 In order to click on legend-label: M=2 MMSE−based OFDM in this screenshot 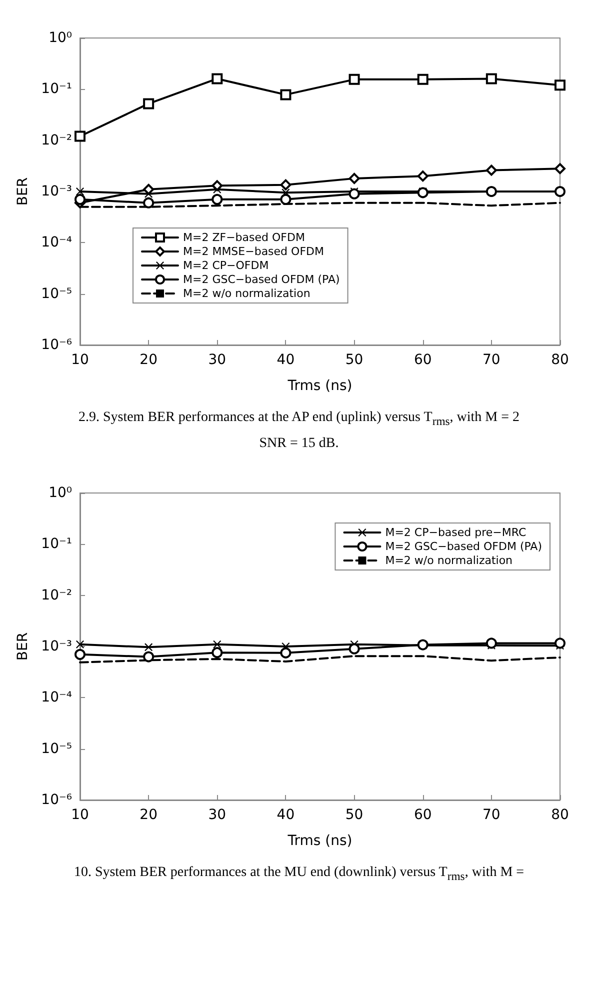, I will do `click(253, 251)`.